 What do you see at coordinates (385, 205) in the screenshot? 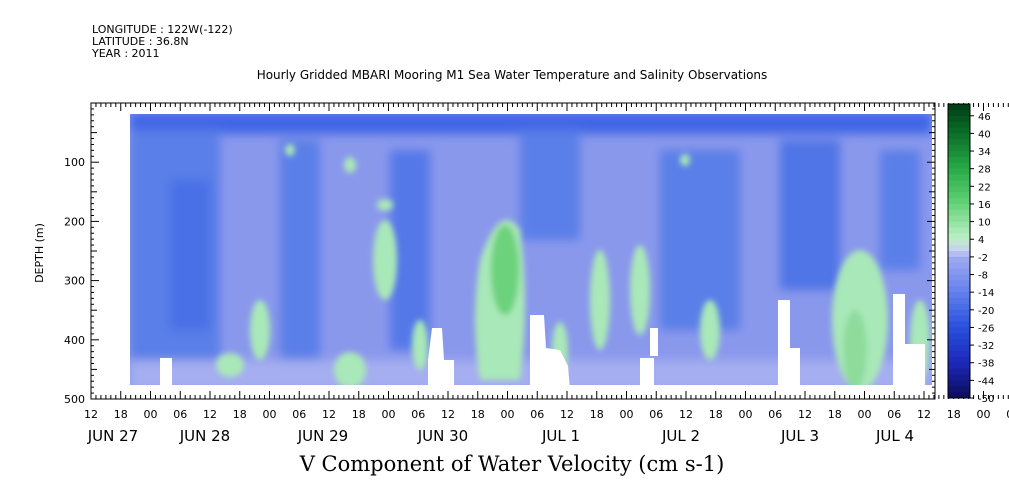
I see `patch-jun29-mid` at bounding box center [385, 205].